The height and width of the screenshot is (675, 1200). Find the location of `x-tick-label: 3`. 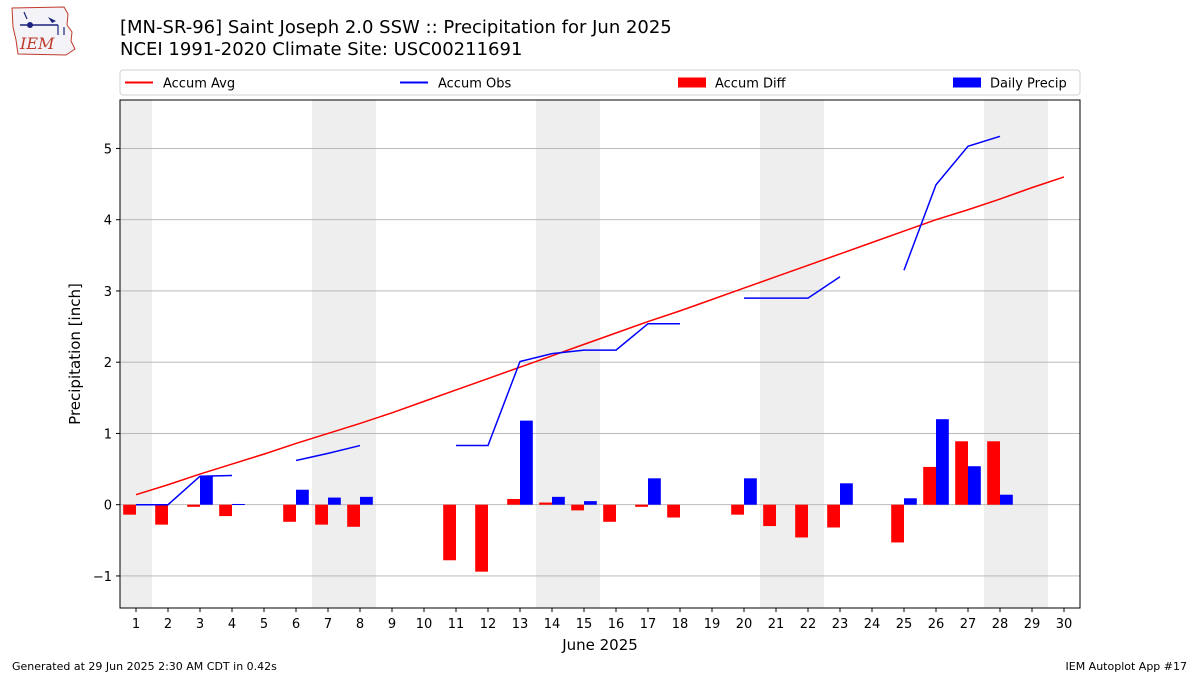

x-tick-label: 3 is located at coordinates (200, 624).